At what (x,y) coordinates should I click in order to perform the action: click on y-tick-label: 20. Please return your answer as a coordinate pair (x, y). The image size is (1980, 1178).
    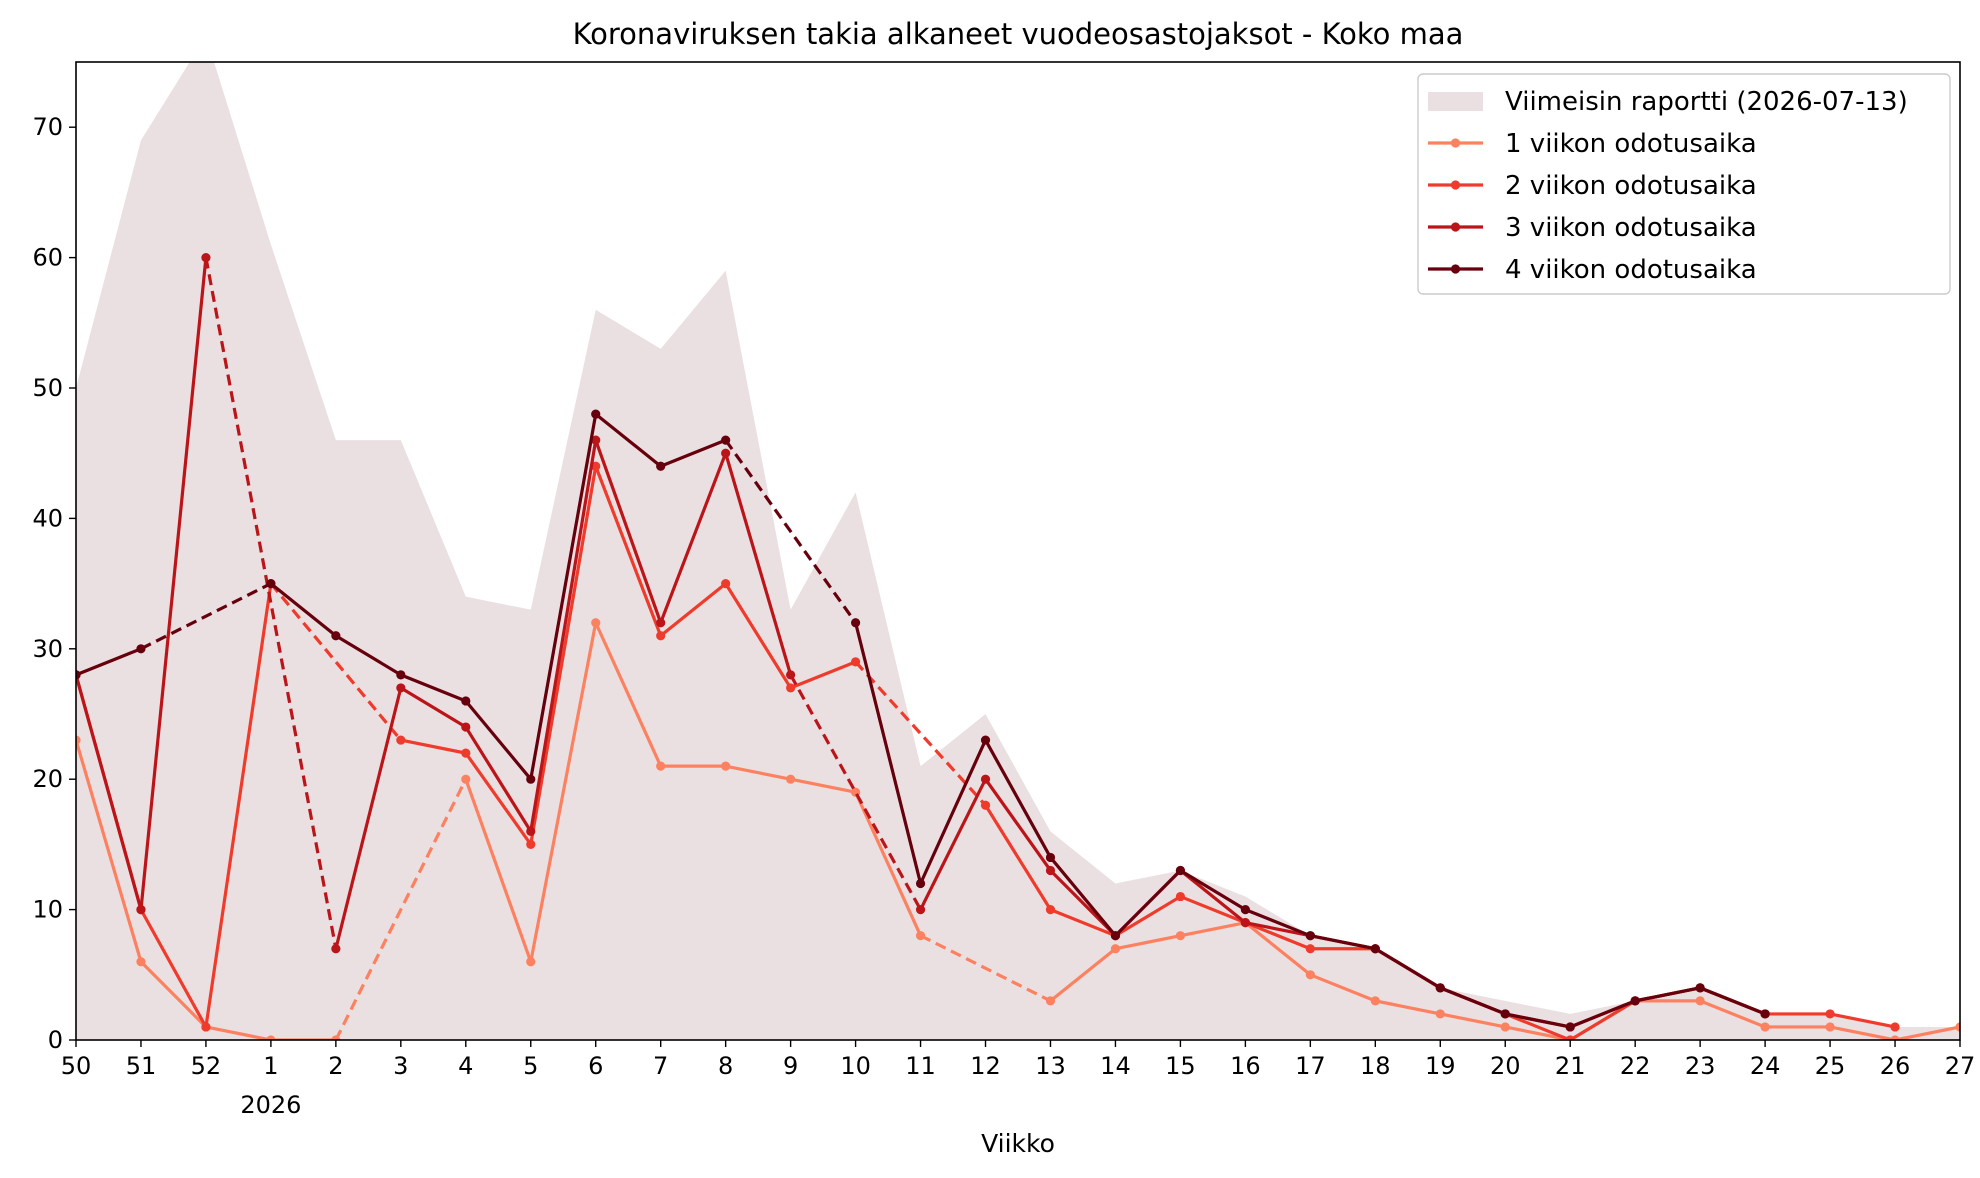
    Looking at the image, I should click on (47, 779).